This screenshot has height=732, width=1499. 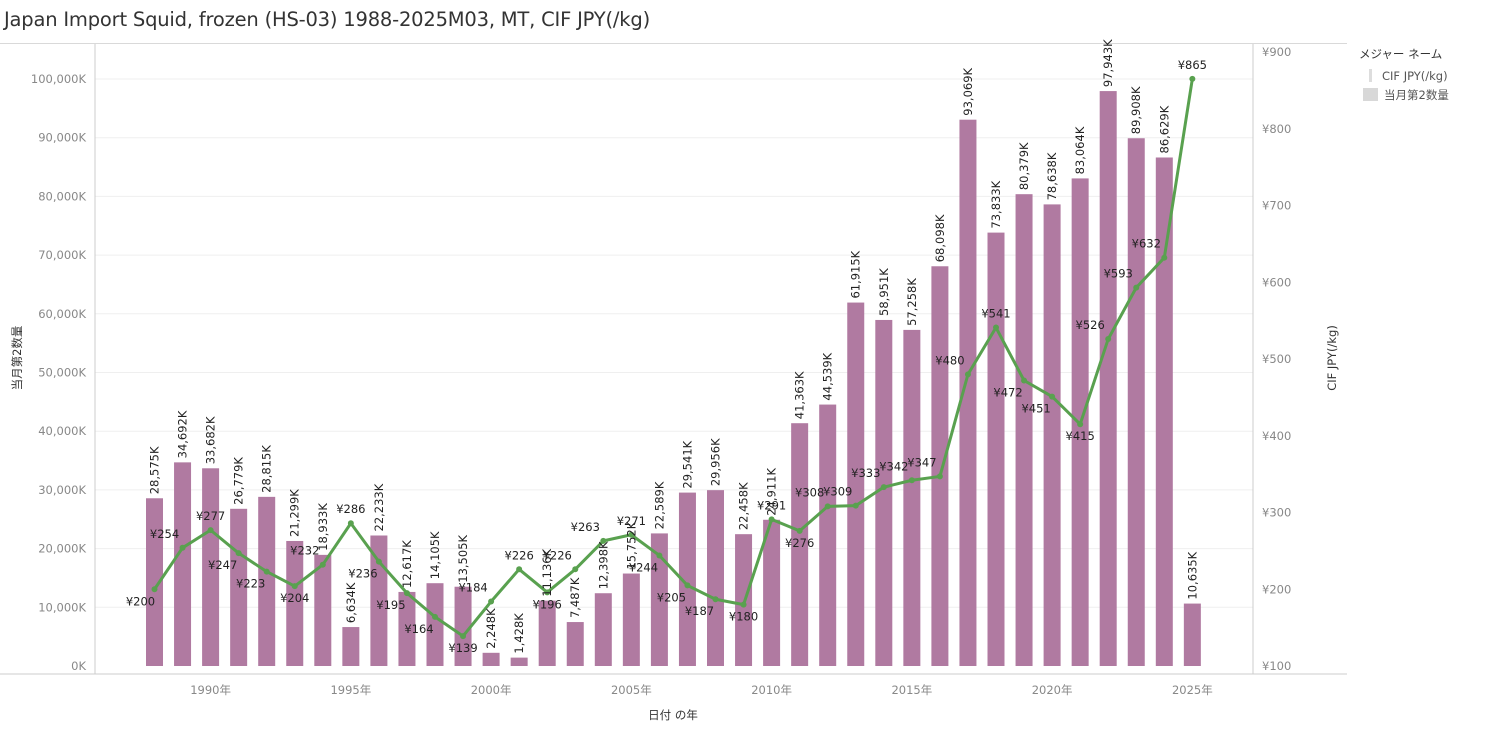 What do you see at coordinates (390, 605) in the screenshot?
I see `line-data-label: ¥195` at bounding box center [390, 605].